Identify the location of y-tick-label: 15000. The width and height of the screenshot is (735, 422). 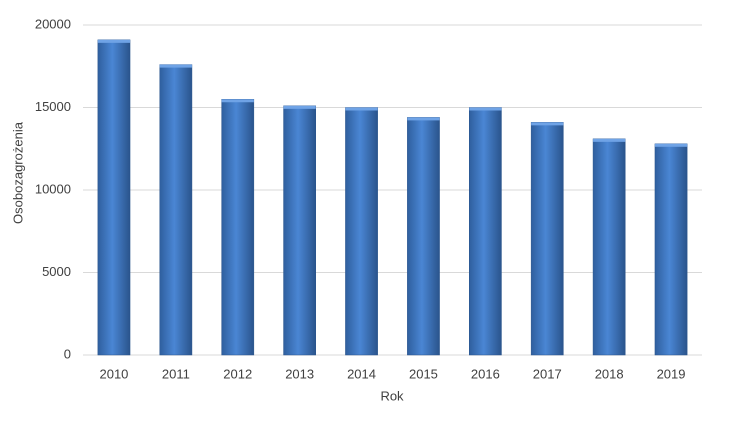
(53, 106).